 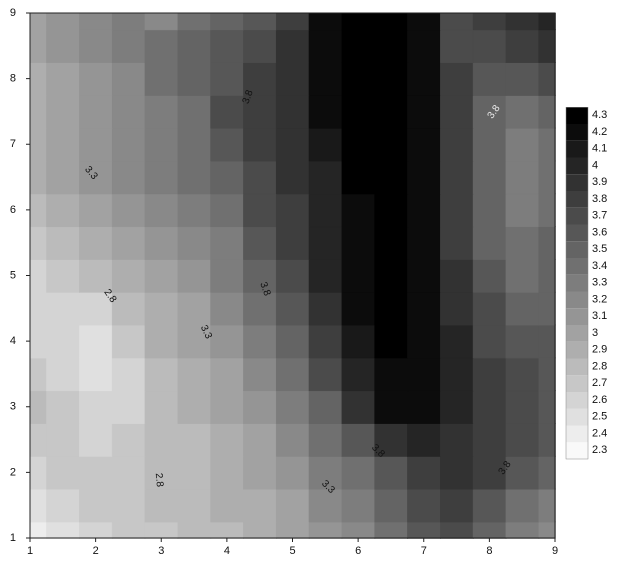 I want to click on colorbar-label: 2.3, so click(x=599, y=450).